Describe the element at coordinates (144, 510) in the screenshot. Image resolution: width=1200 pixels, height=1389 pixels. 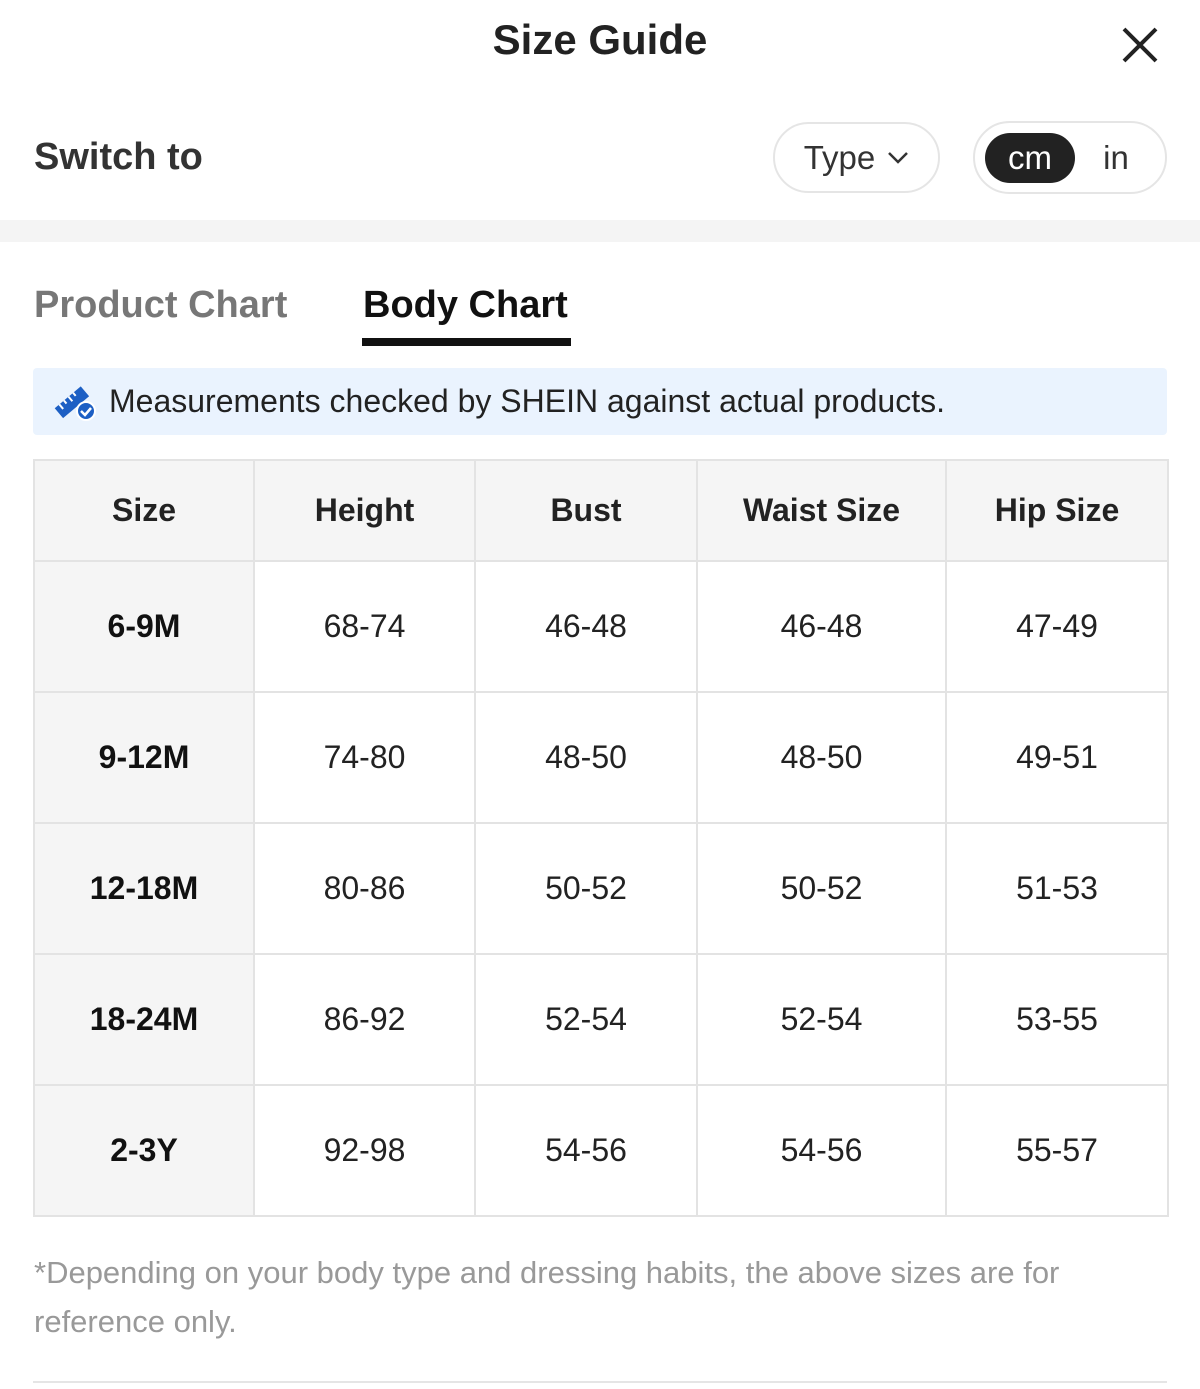
I see `cell: Size` at that location.